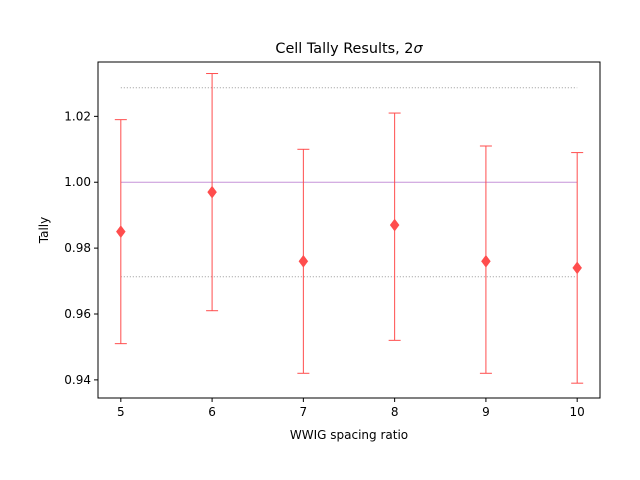  Describe the element at coordinates (486, 412) in the screenshot. I see `x-tick-label: 9` at that location.